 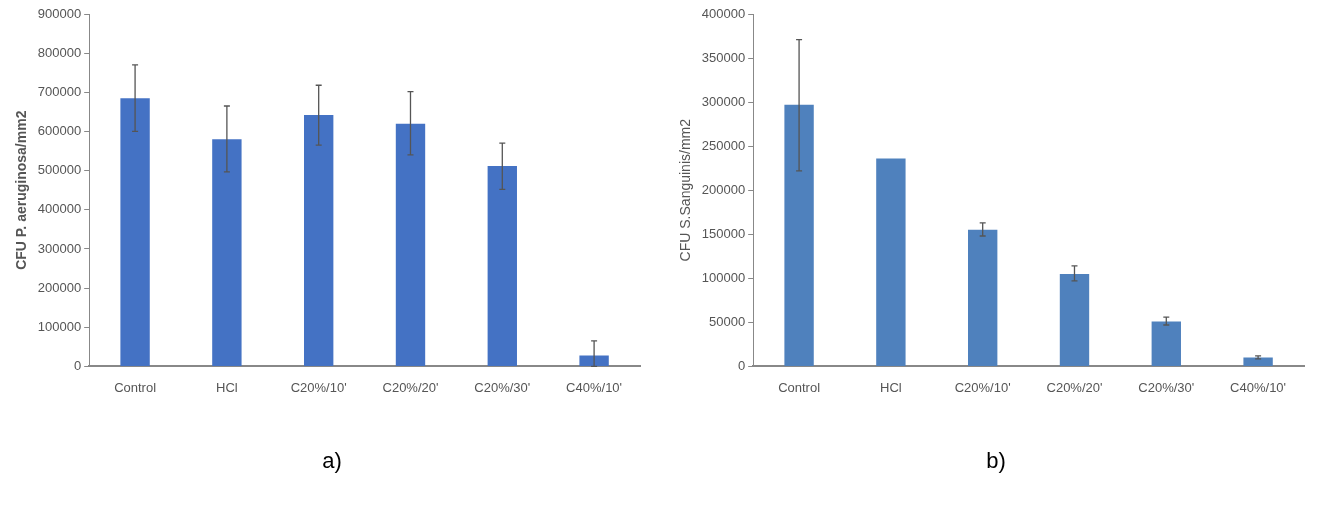 What do you see at coordinates (685, 190) in the screenshot?
I see `y-axis-title: CFU S.Sanguinis/mm2` at bounding box center [685, 190].